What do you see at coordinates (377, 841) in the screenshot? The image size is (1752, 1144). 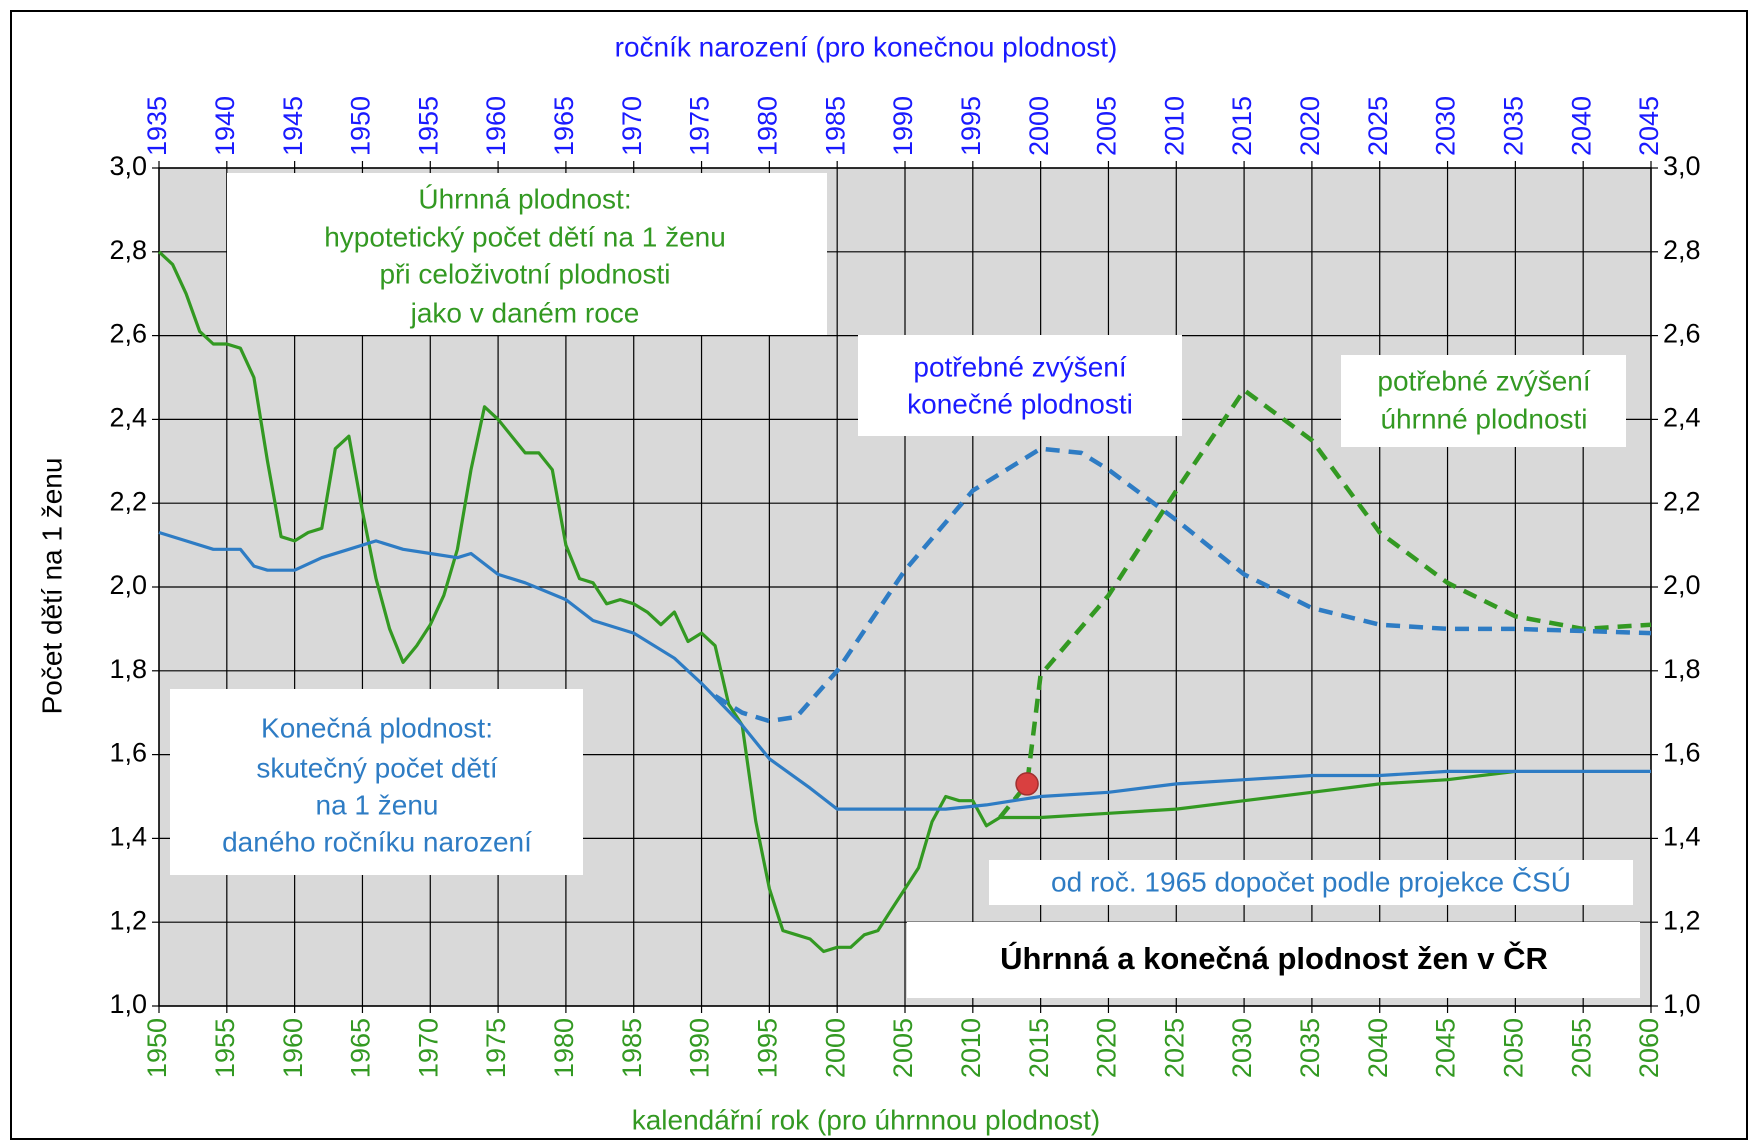 I see `annotation: daného ročníku narození` at bounding box center [377, 841].